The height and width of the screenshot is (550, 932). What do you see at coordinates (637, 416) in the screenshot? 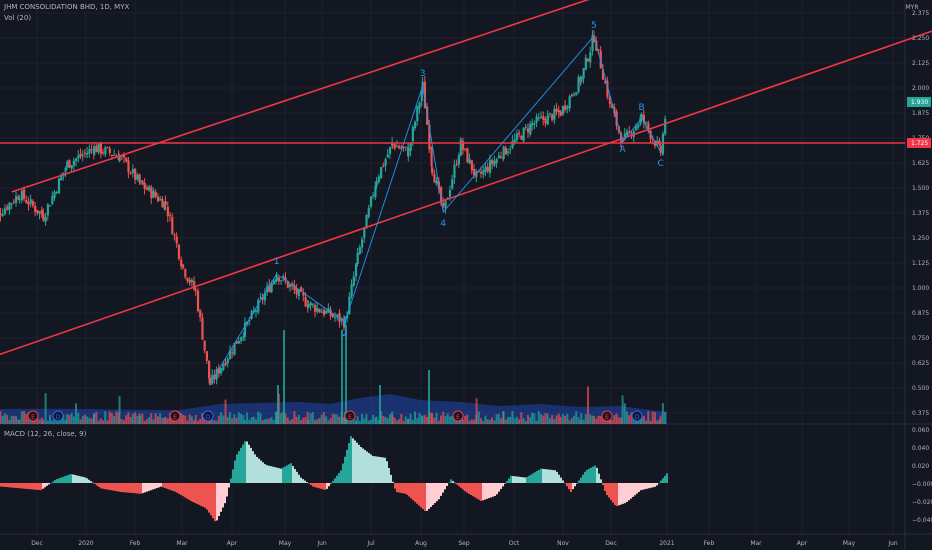
I see `event-marker` at bounding box center [637, 416].